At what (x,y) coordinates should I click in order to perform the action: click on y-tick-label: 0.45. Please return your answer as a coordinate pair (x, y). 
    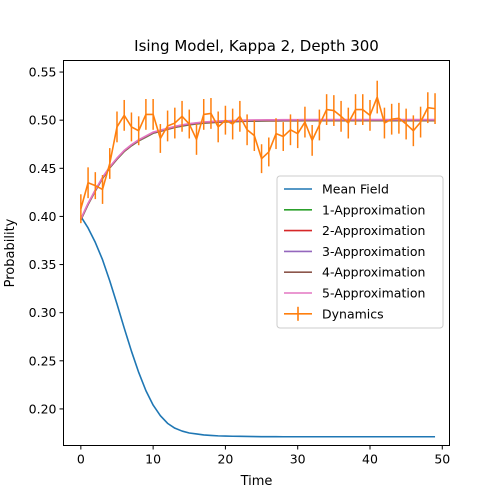
    Looking at the image, I should click on (43, 168).